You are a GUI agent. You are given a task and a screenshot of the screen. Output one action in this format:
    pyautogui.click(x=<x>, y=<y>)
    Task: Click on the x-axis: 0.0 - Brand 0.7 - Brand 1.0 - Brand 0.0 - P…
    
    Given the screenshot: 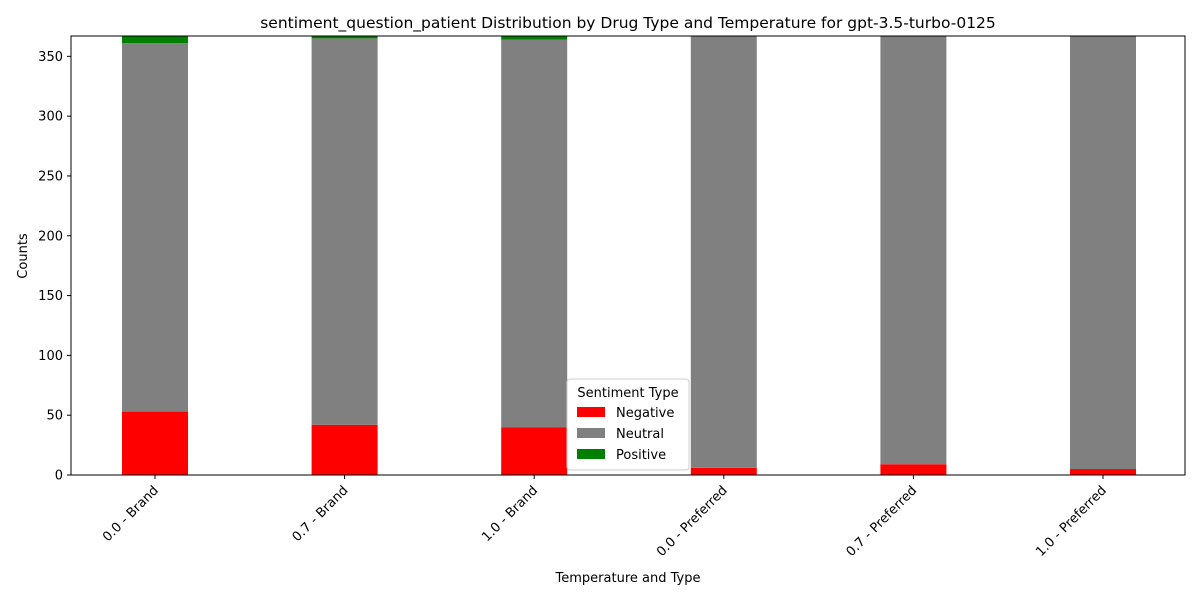 What is the action you would take?
    pyautogui.click(x=605, y=517)
    